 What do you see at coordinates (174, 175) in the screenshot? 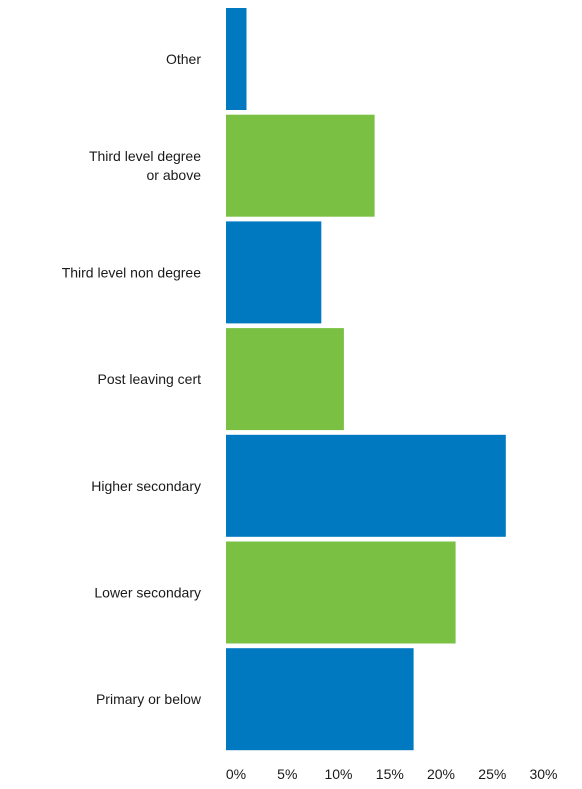
I see `category-label-line: or above` at bounding box center [174, 175].